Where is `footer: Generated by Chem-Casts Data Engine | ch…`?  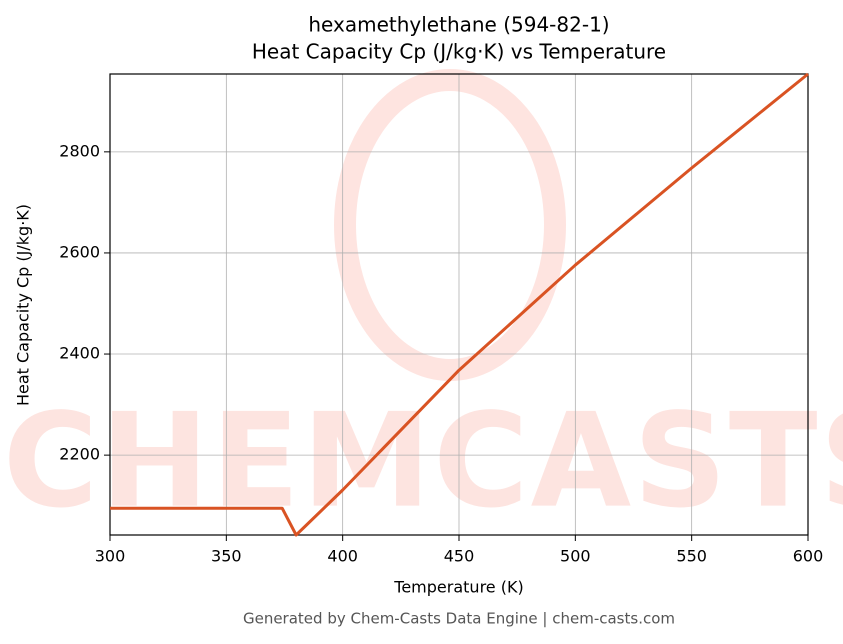
footer: Generated by Chem-Casts Data Engine | ch… is located at coordinates (459, 619).